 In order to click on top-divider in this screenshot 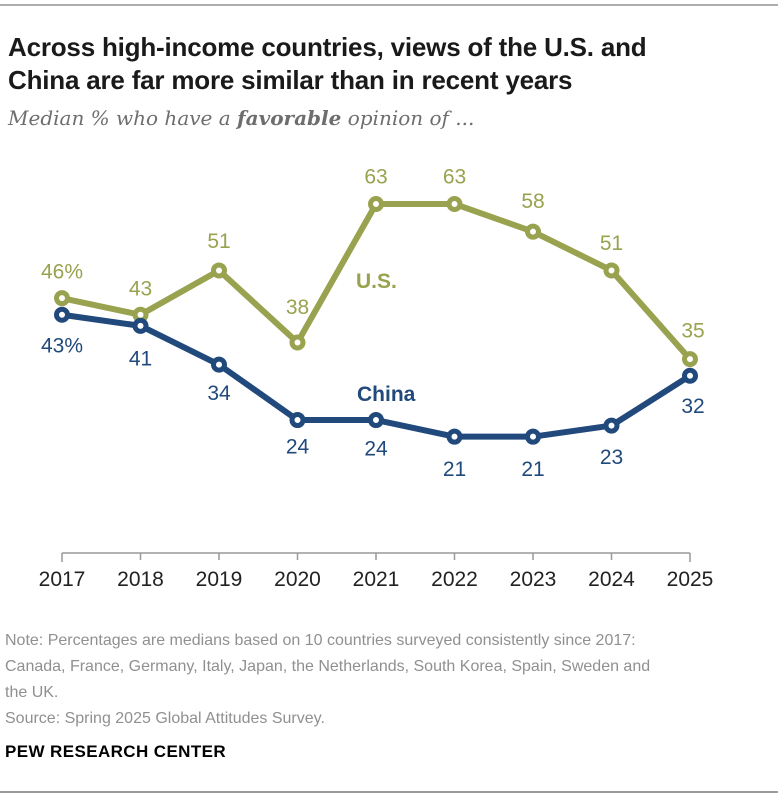, I will do `click(389, 5)`.